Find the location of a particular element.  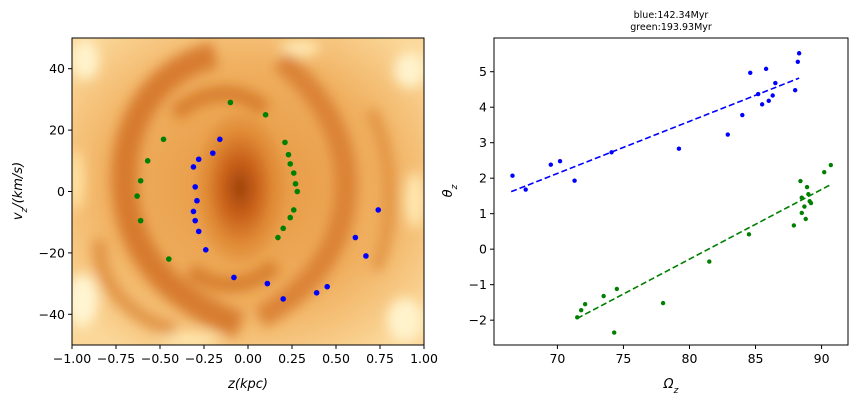

right-y-tick-label: 4 is located at coordinates (483, 107).